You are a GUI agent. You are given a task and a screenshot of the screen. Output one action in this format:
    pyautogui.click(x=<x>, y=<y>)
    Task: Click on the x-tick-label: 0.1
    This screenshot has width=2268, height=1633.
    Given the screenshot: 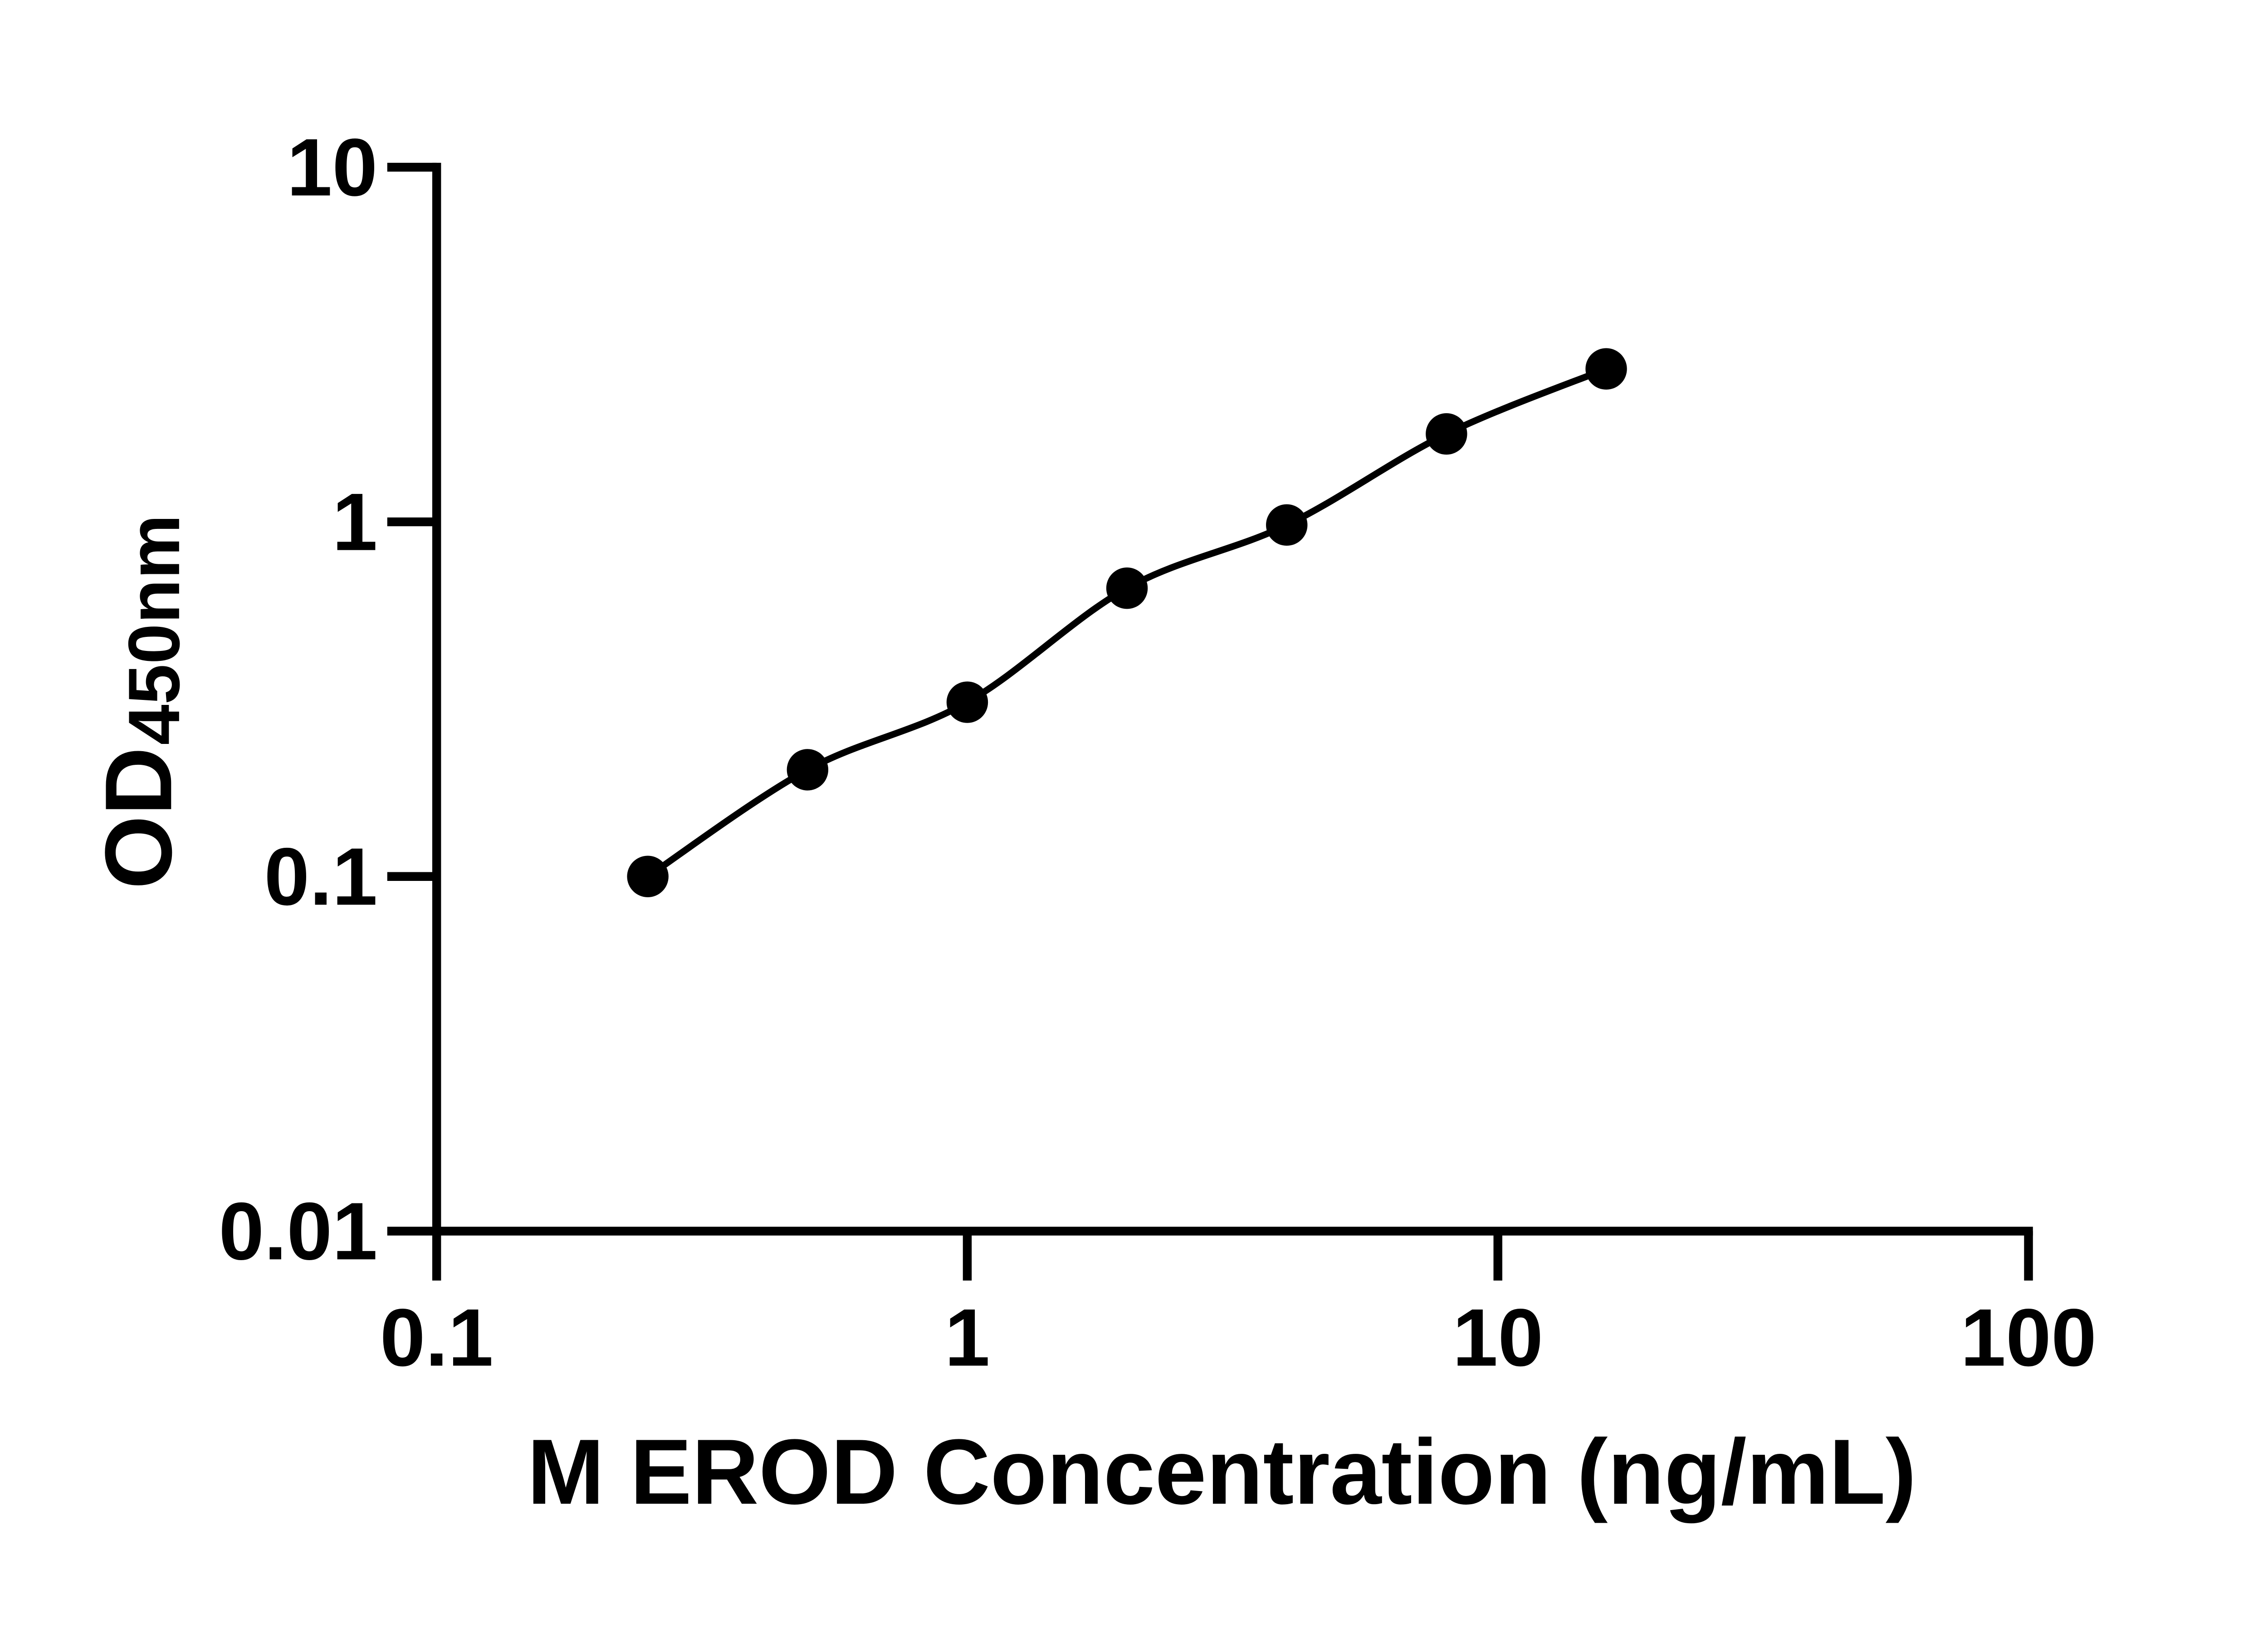 What is the action you would take?
    pyautogui.click(x=437, y=1338)
    